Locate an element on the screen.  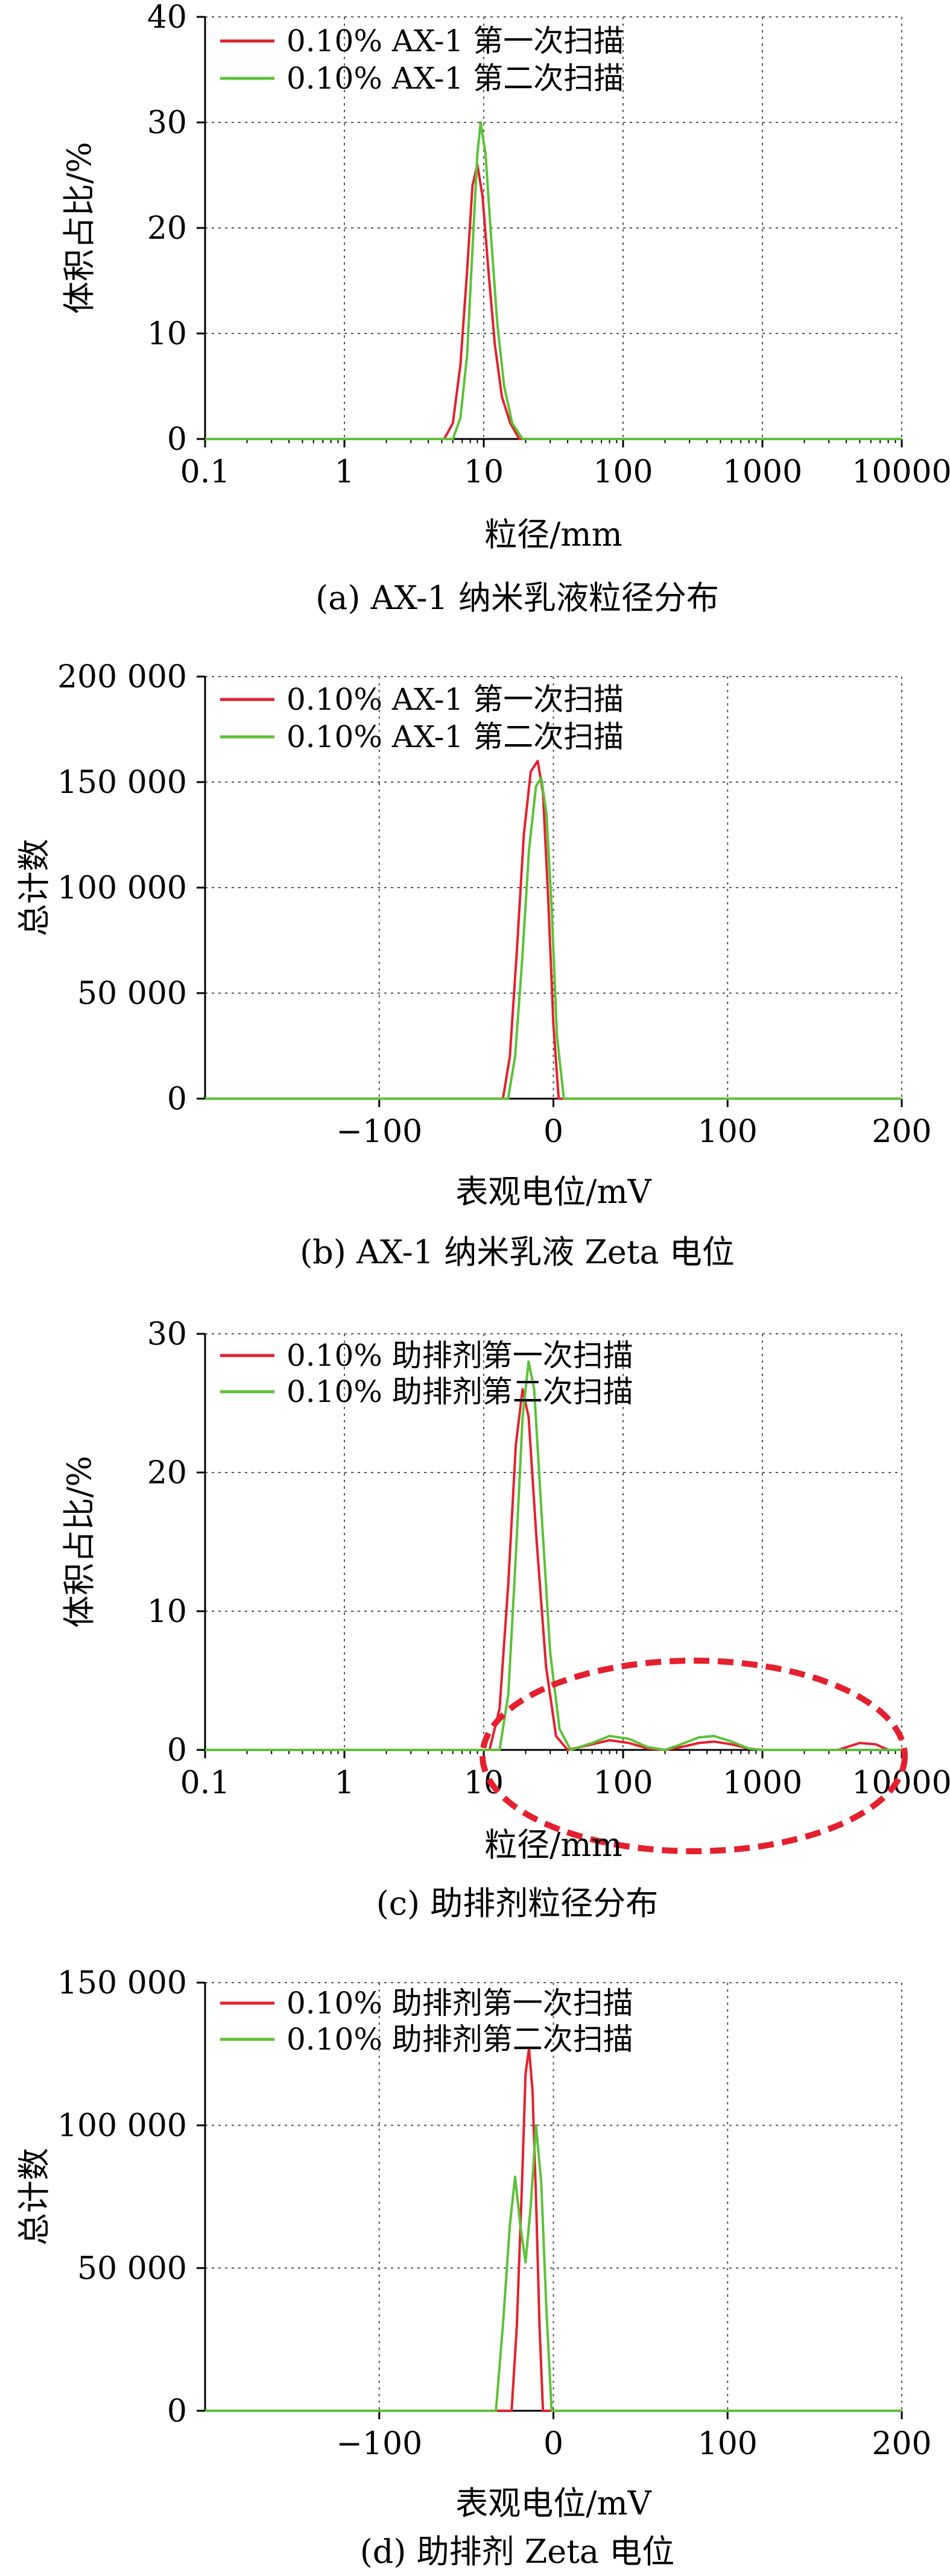
c3-xtick-label-0: −100 is located at coordinates (379, 2444).